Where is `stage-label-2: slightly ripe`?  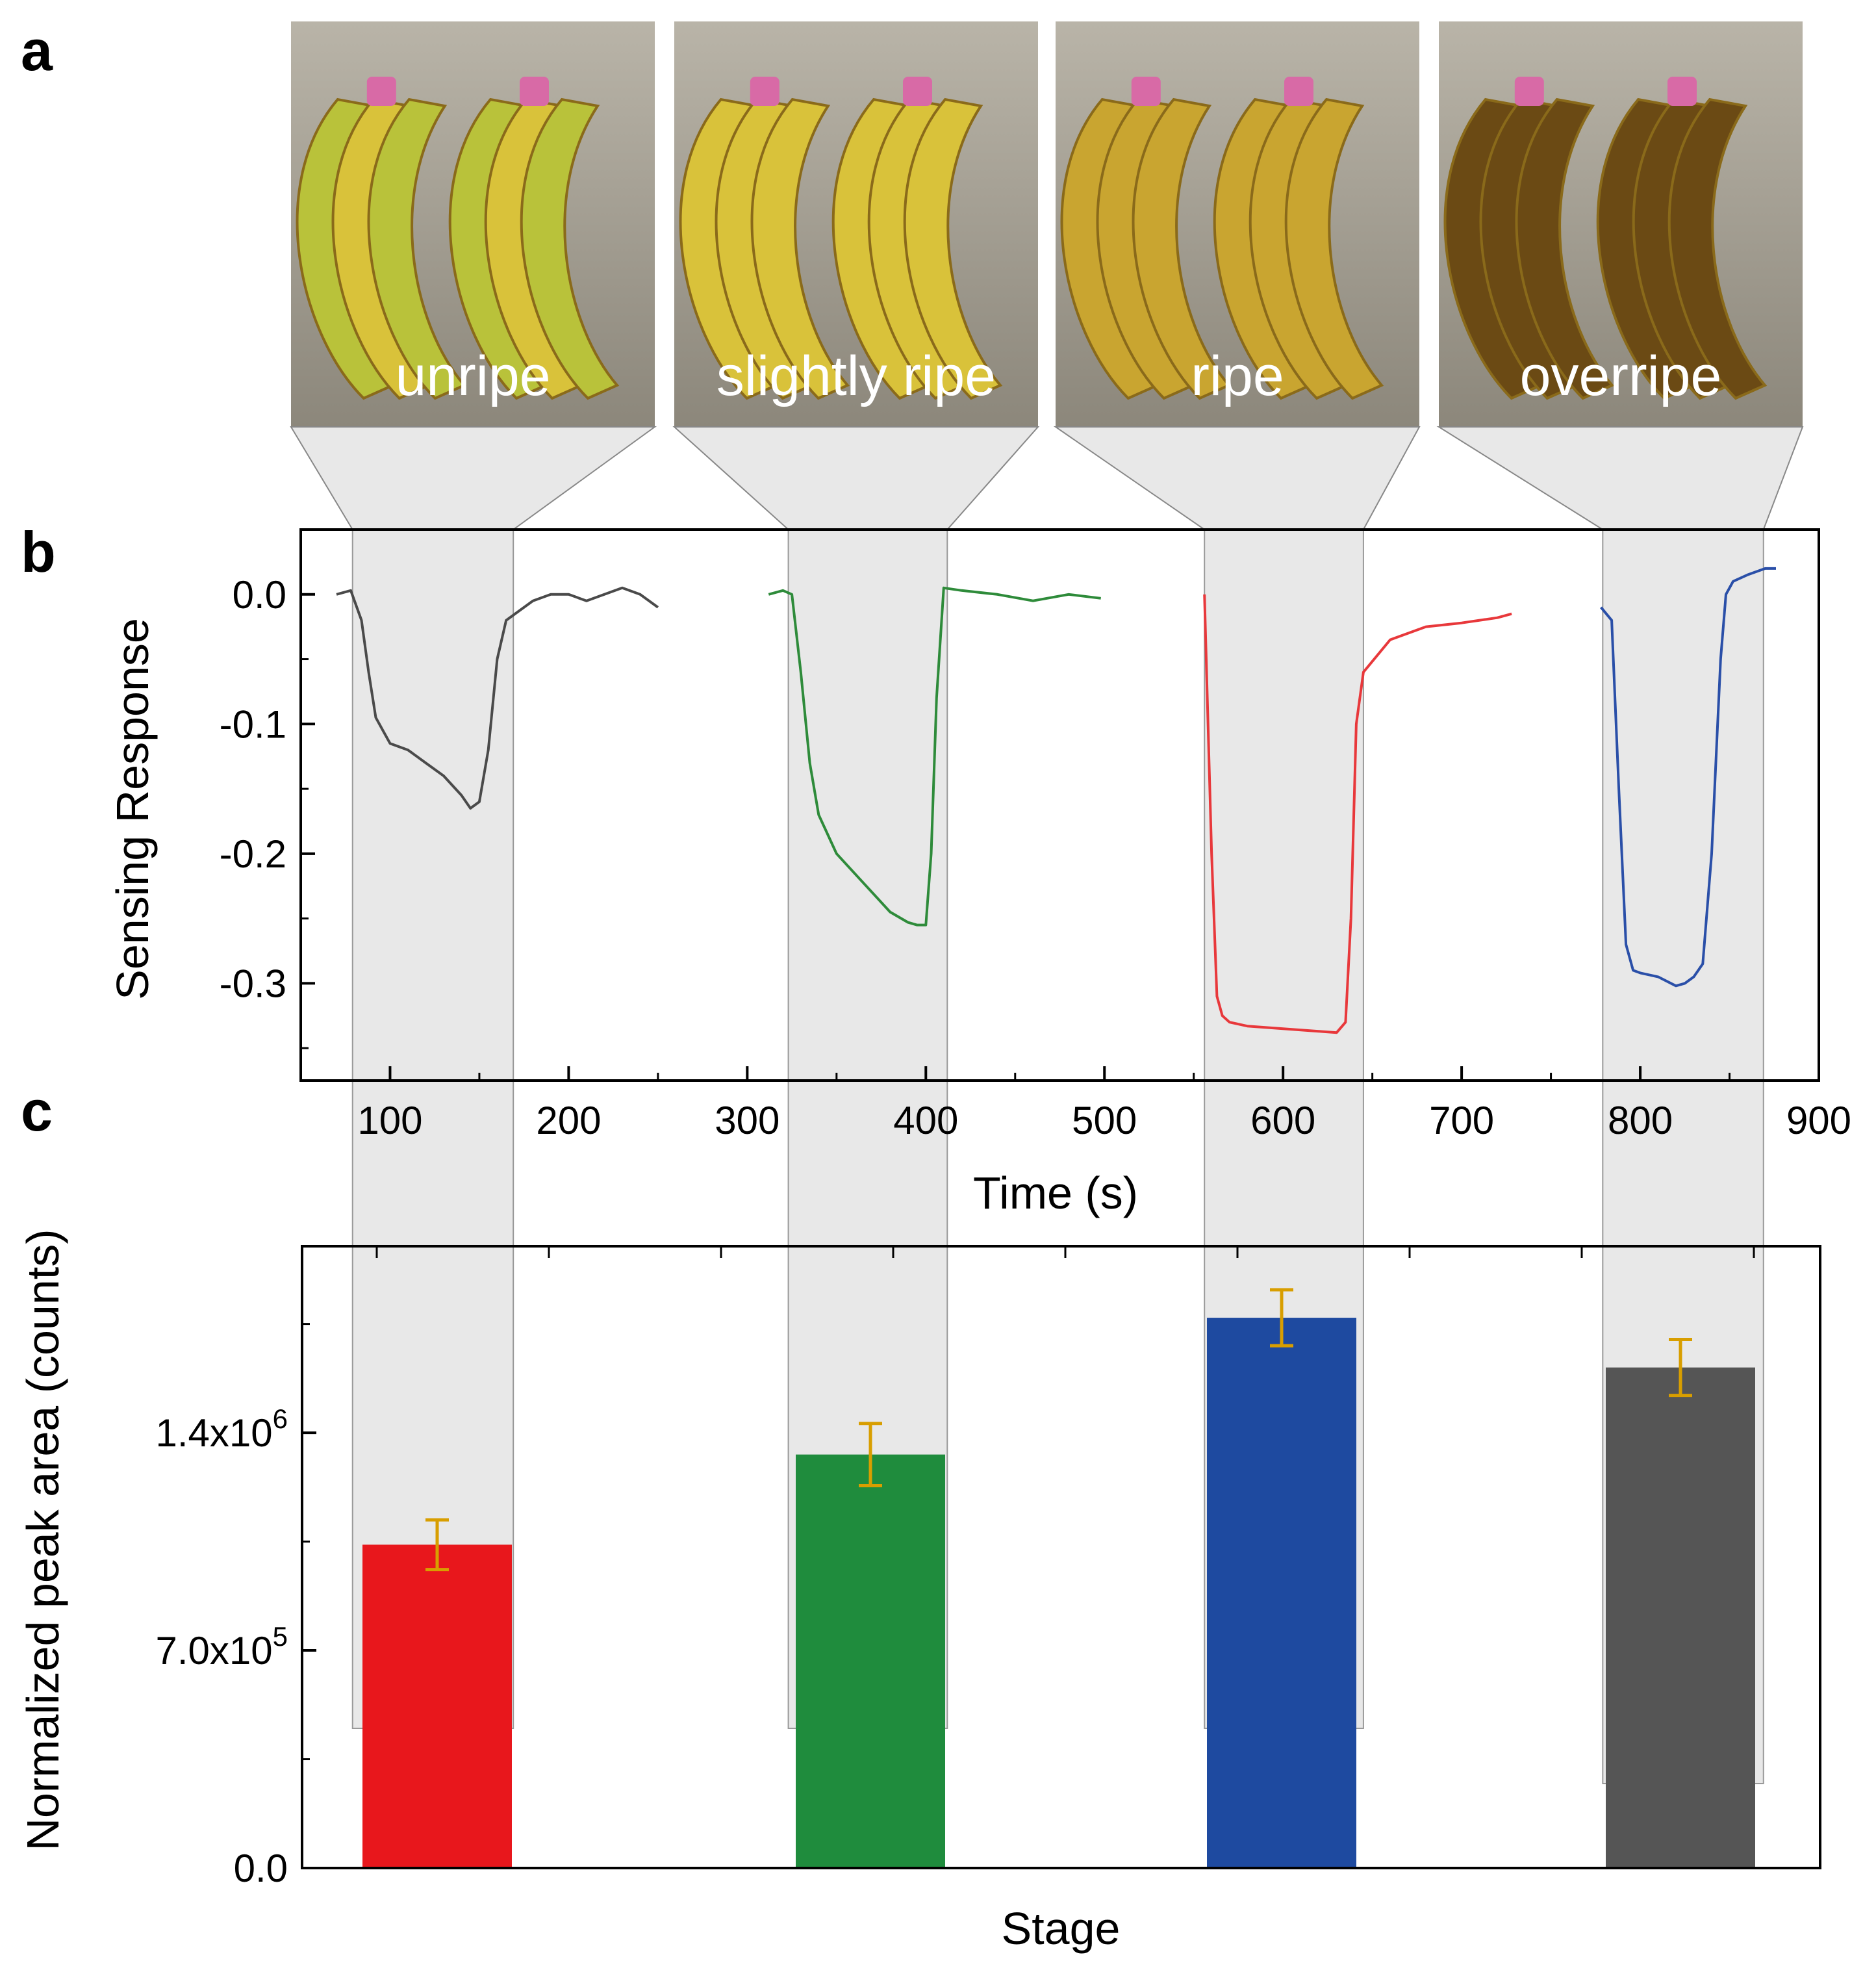 stage-label-2: slightly ripe is located at coordinates (856, 376).